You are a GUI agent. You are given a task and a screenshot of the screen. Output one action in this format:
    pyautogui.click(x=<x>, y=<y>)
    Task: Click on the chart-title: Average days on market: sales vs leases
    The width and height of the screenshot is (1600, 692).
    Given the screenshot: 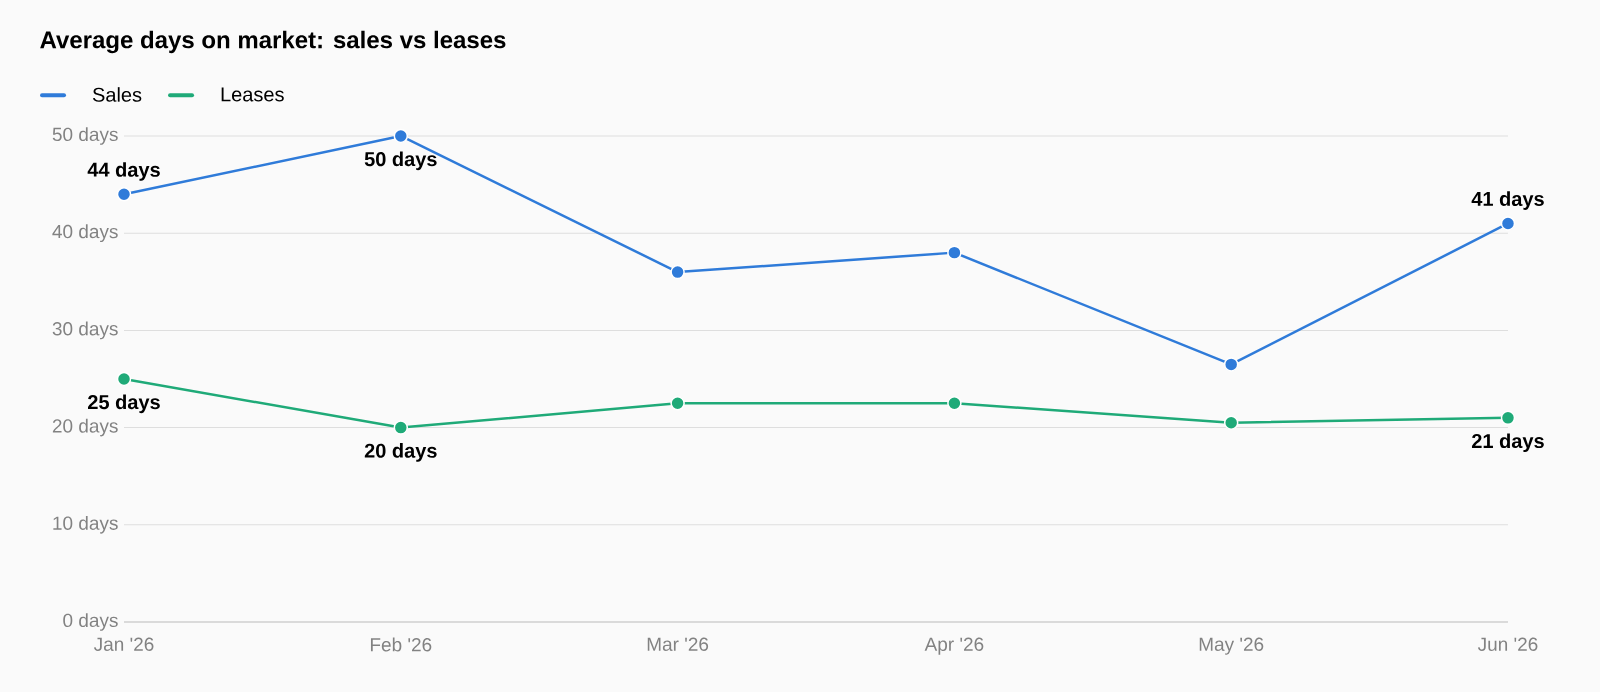 What is the action you would take?
    pyautogui.click(x=273, y=42)
    